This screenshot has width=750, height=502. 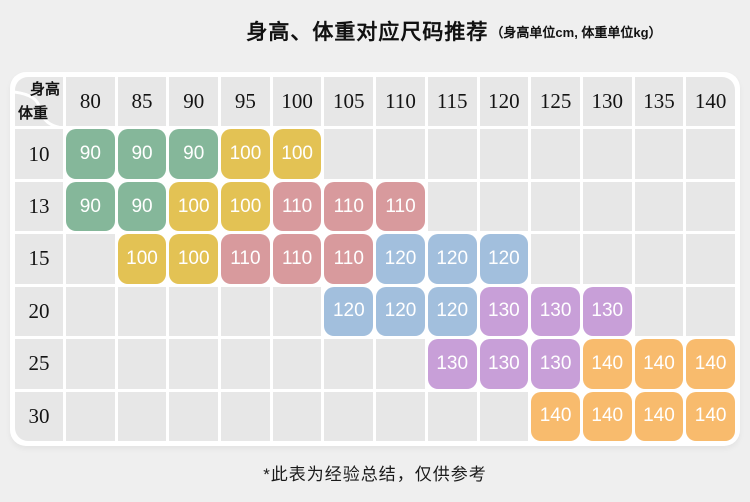 I want to click on height-header-cell: 85, so click(x=142, y=102).